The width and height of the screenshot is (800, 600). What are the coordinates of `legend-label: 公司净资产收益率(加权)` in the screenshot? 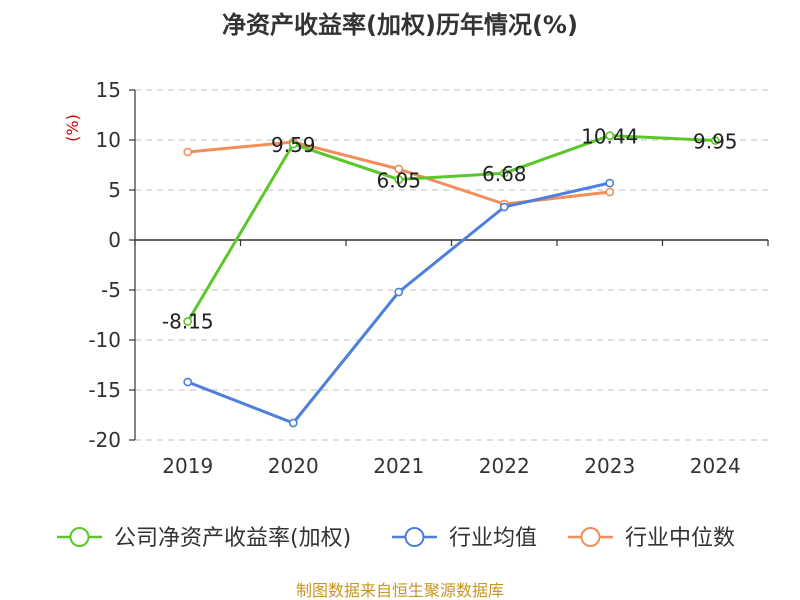 It's located at (232, 538).